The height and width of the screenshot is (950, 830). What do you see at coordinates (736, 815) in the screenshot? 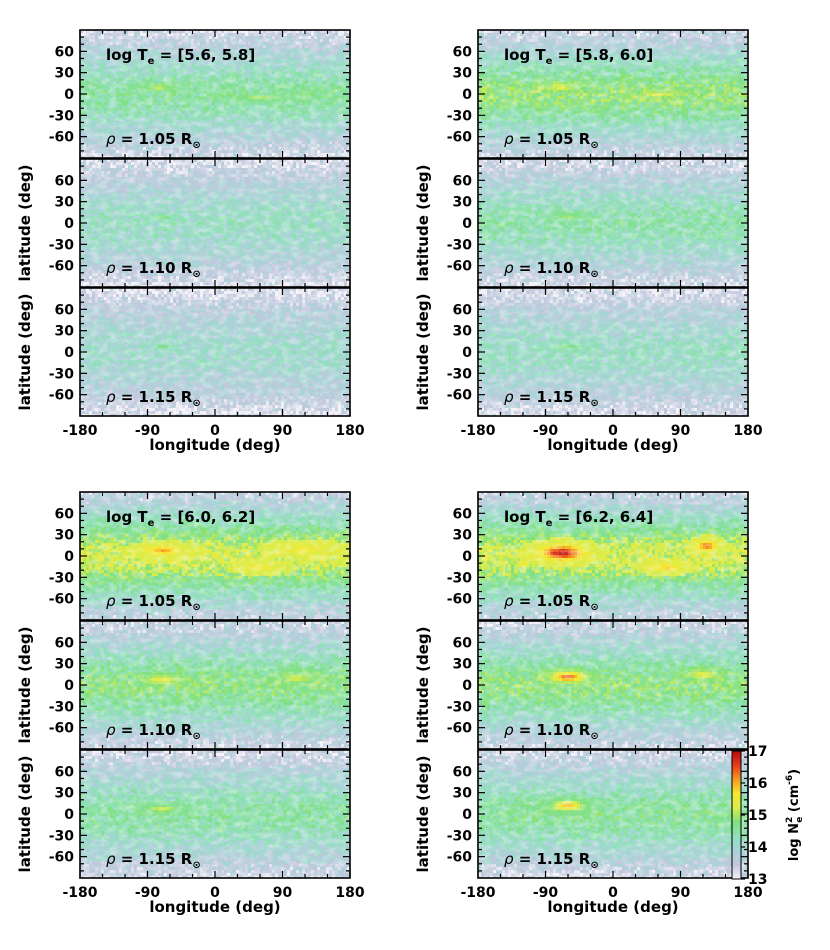
I see `colorbar-ramp` at bounding box center [736, 815].